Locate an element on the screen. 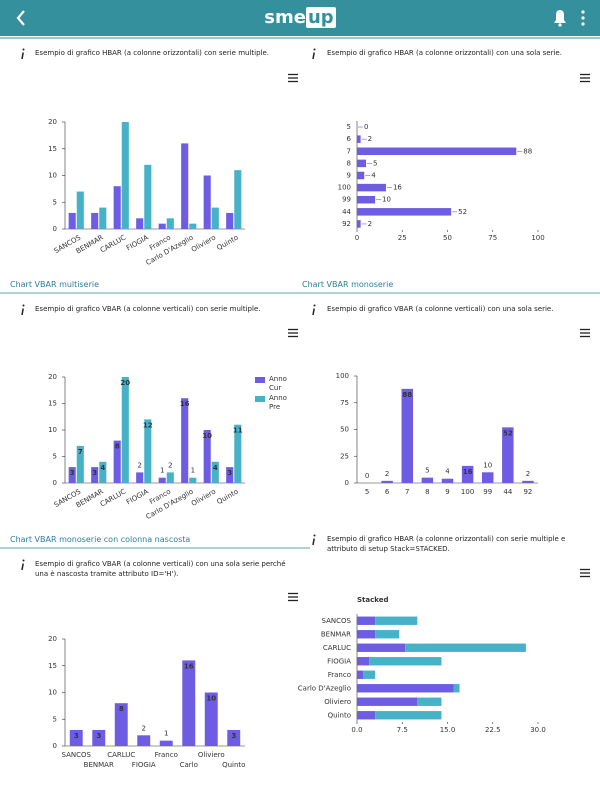 The height and width of the screenshot is (800, 600). data-label: 20 is located at coordinates (125, 383).